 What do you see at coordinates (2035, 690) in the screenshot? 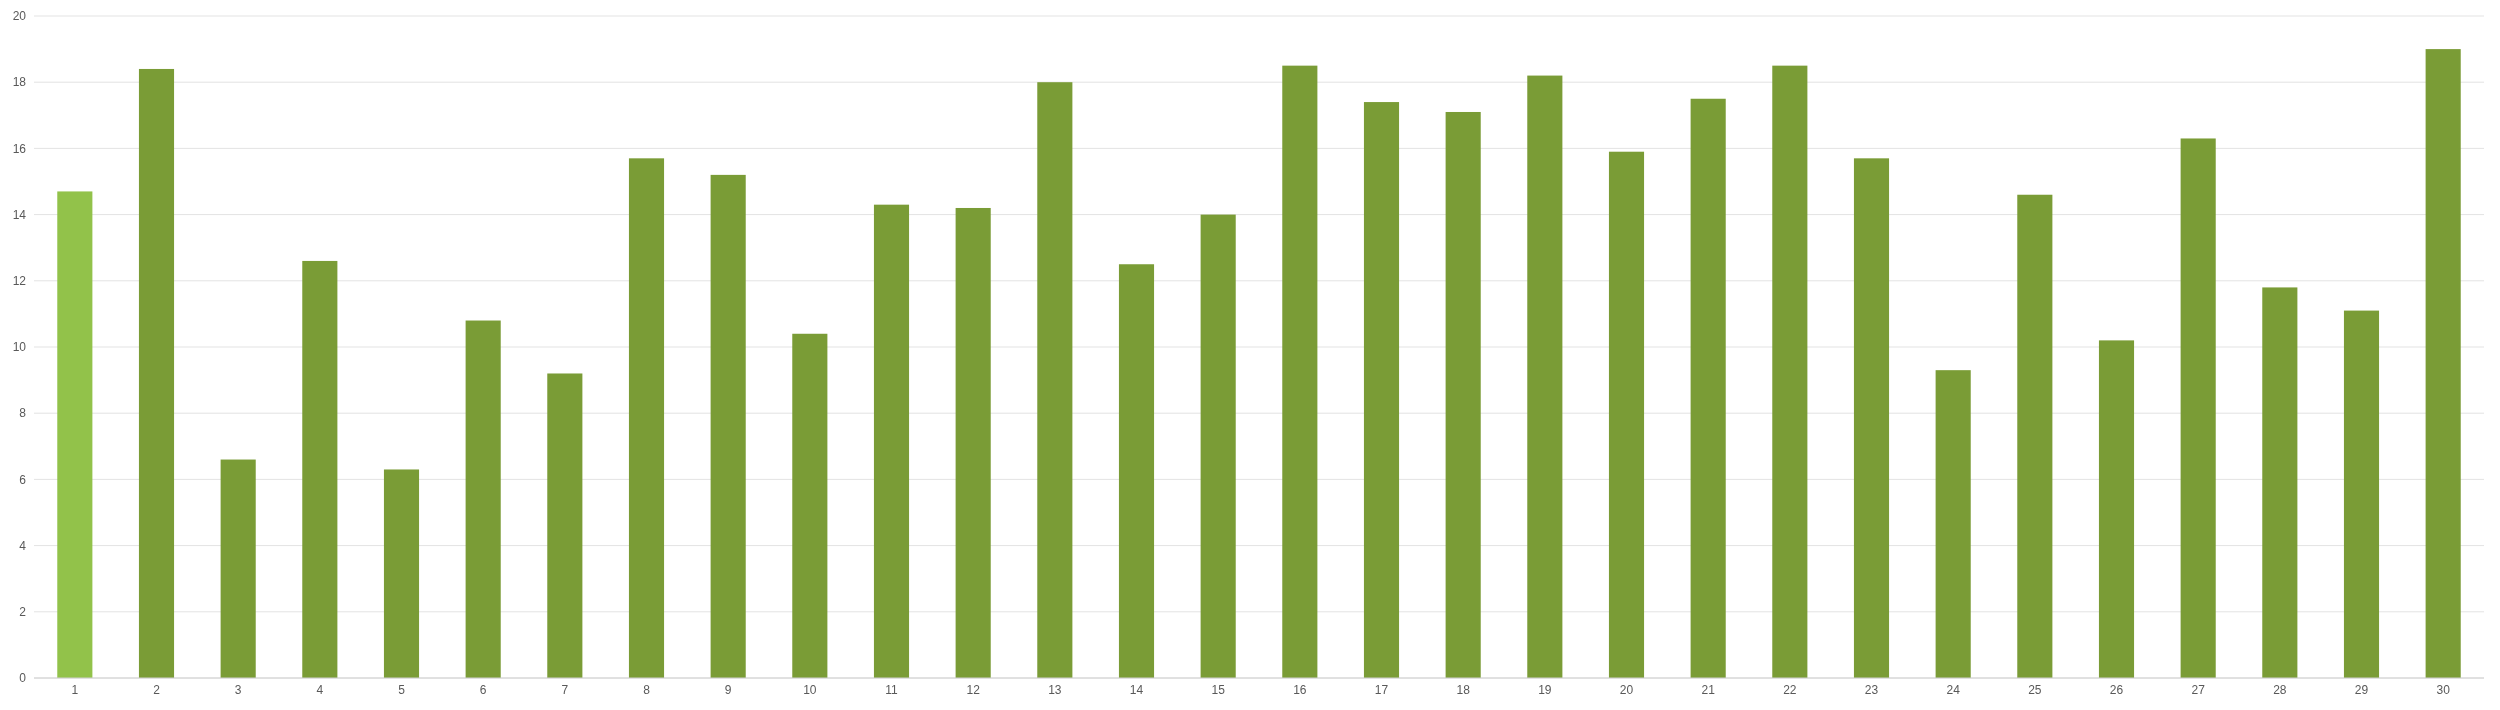
I see `x-tick-label: 25` at bounding box center [2035, 690].